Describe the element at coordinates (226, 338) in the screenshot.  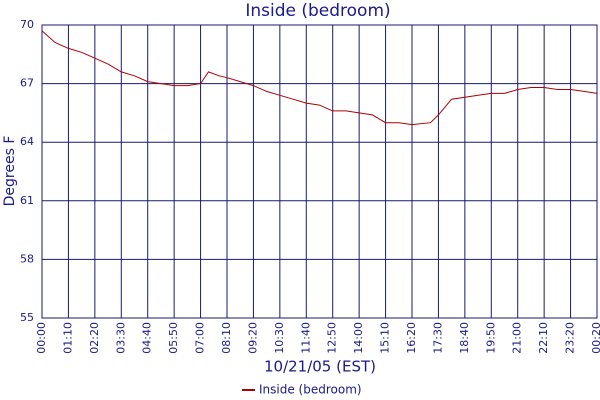
I see `x-tick-label: 08:10` at that location.